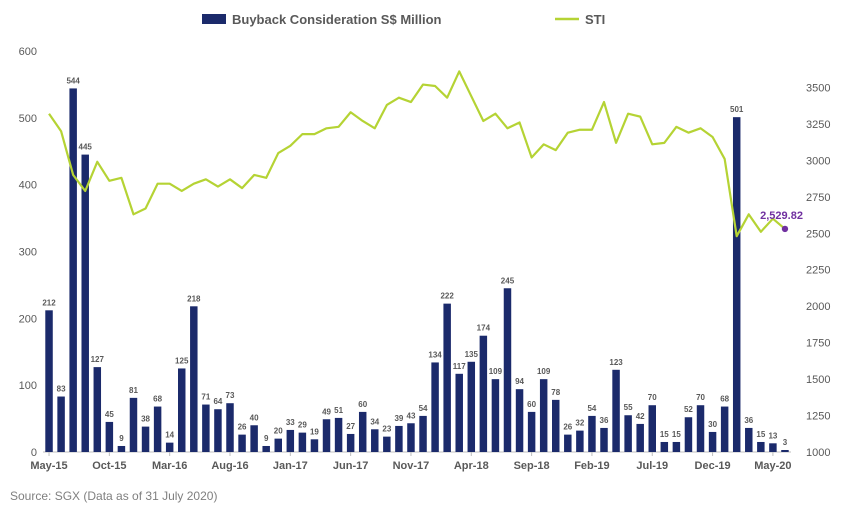 This screenshot has width=847, height=509. Describe the element at coordinates (785, 229) in the screenshot. I see `sti-last-point` at that location.